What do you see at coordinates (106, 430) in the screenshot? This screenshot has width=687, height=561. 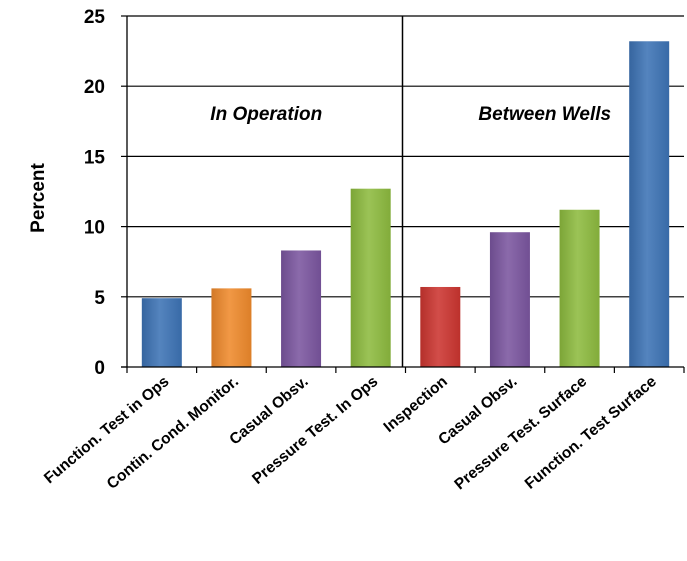 I see `x-tick-label: Function. Test in Ops` at bounding box center [106, 430].